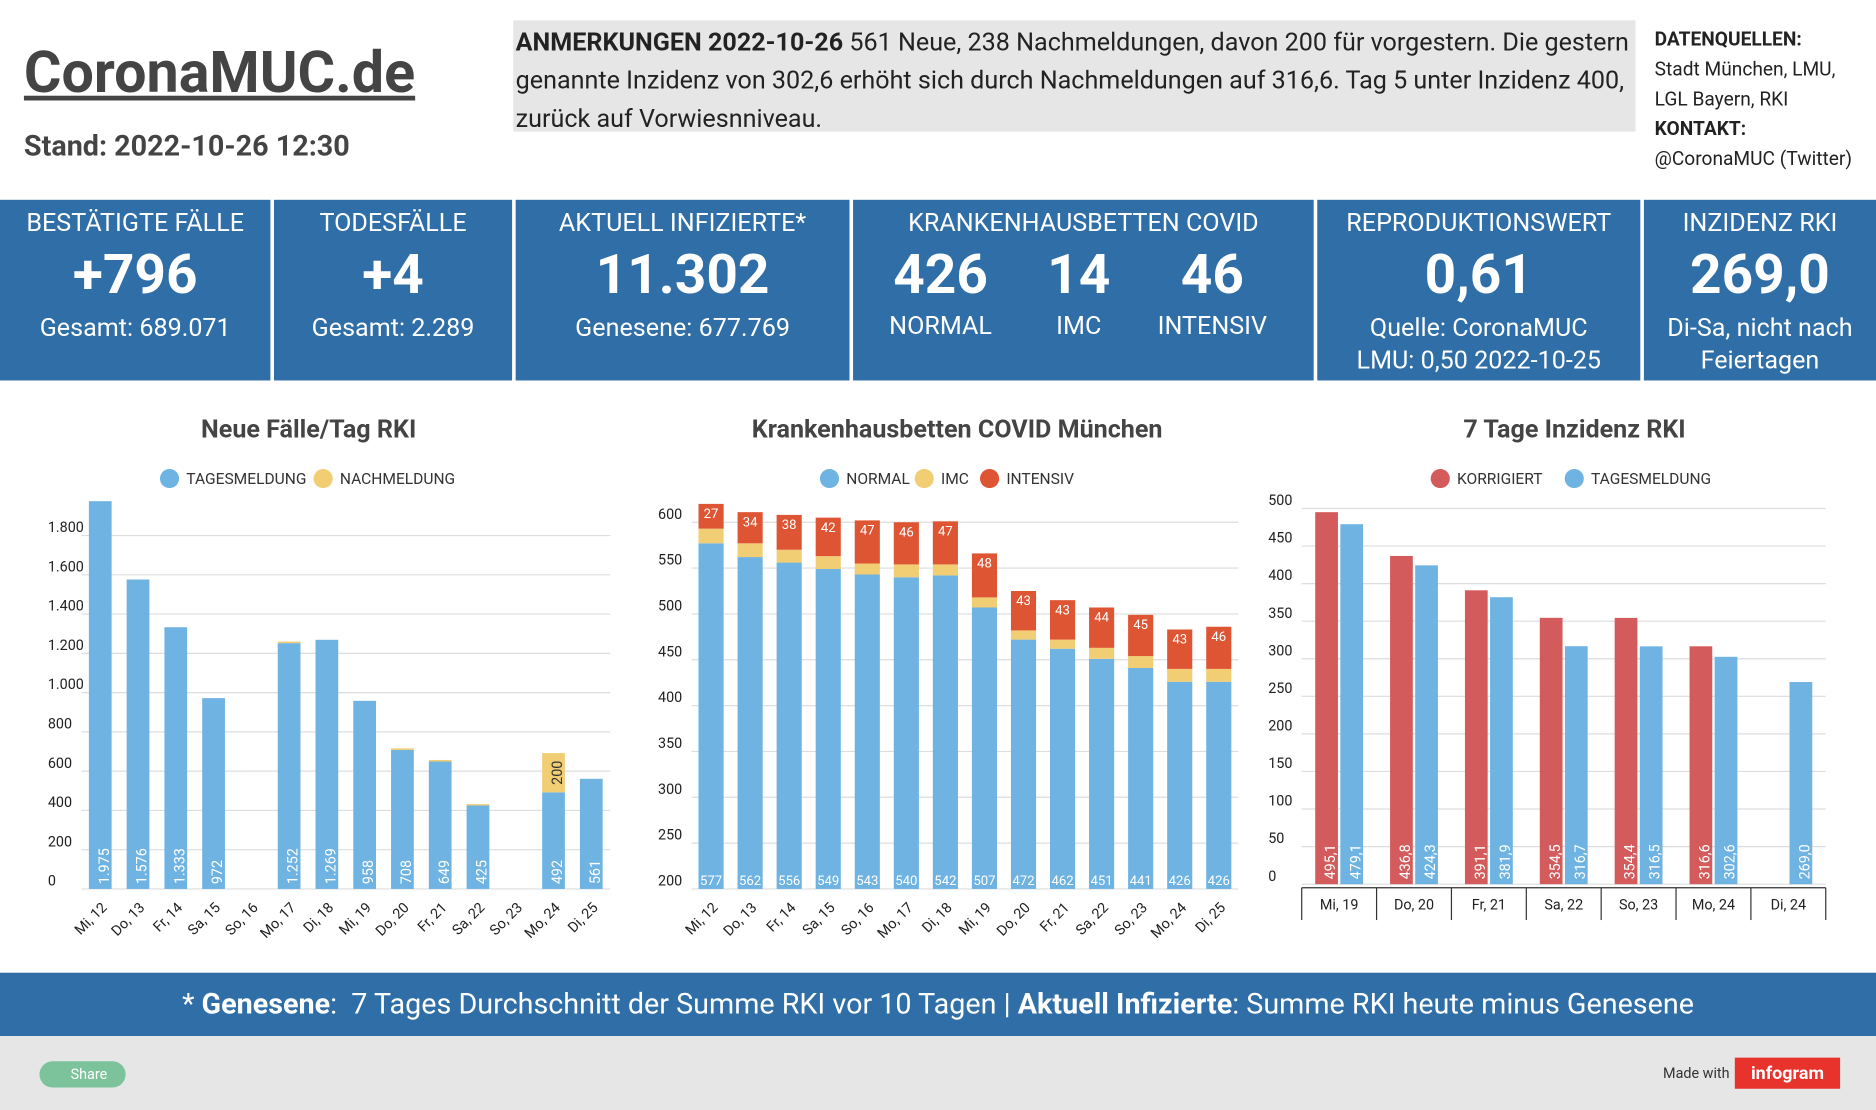  What do you see at coordinates (82, 1074) in the screenshot?
I see `share-button: Share` at bounding box center [82, 1074].